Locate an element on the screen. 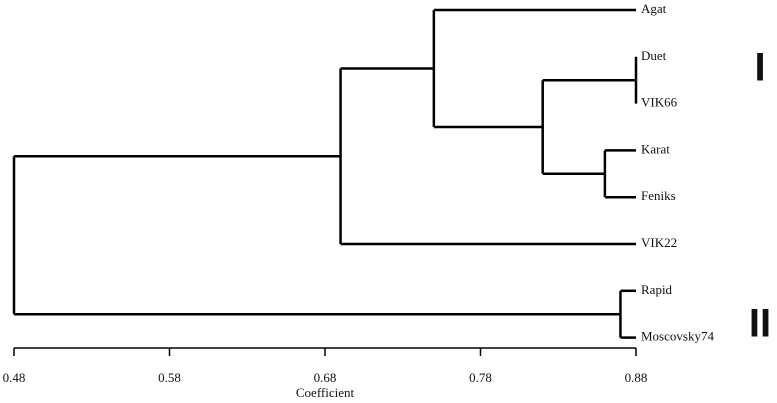 The height and width of the screenshot is (403, 777). x-axis-label: Coefficient is located at coordinates (325, 392).